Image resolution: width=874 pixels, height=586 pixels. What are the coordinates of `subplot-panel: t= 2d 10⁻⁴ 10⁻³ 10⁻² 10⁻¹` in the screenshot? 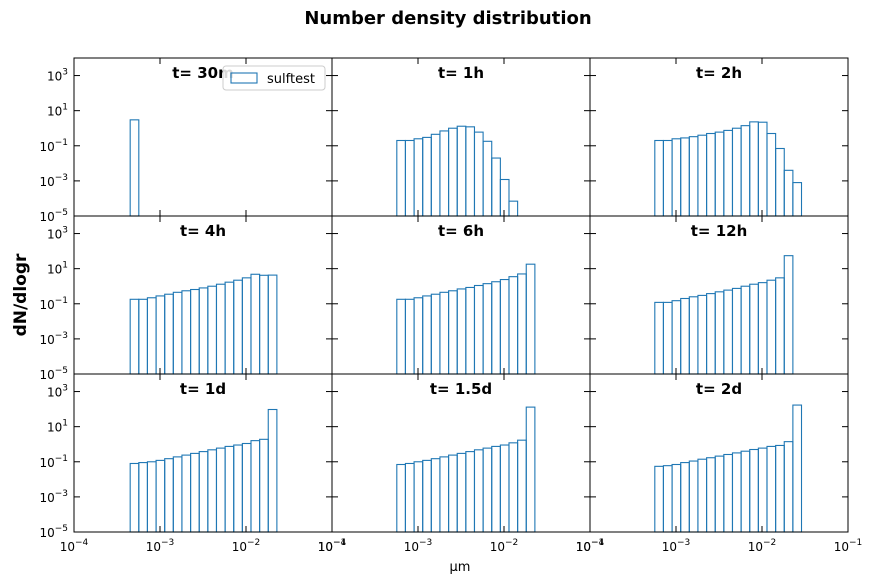 It's located at (719, 463).